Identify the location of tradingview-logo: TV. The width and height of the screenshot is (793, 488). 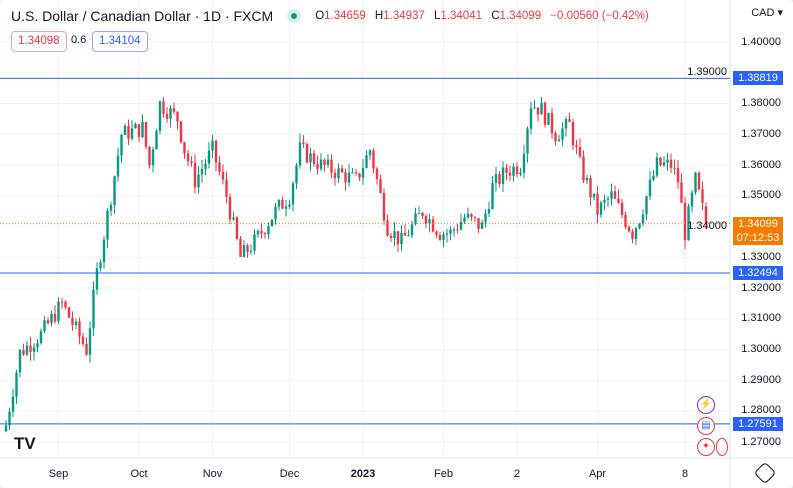
(25, 443).